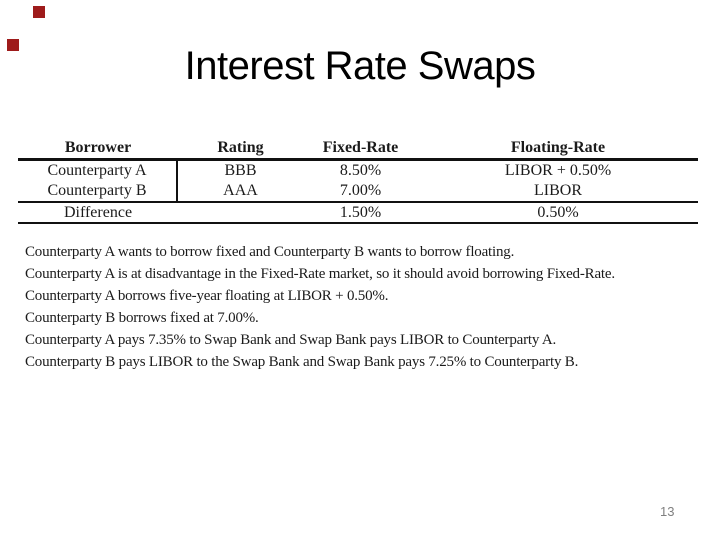 This screenshot has width=720, height=540. What do you see at coordinates (98, 191) in the screenshot?
I see `table-cell: Counterparty B` at bounding box center [98, 191].